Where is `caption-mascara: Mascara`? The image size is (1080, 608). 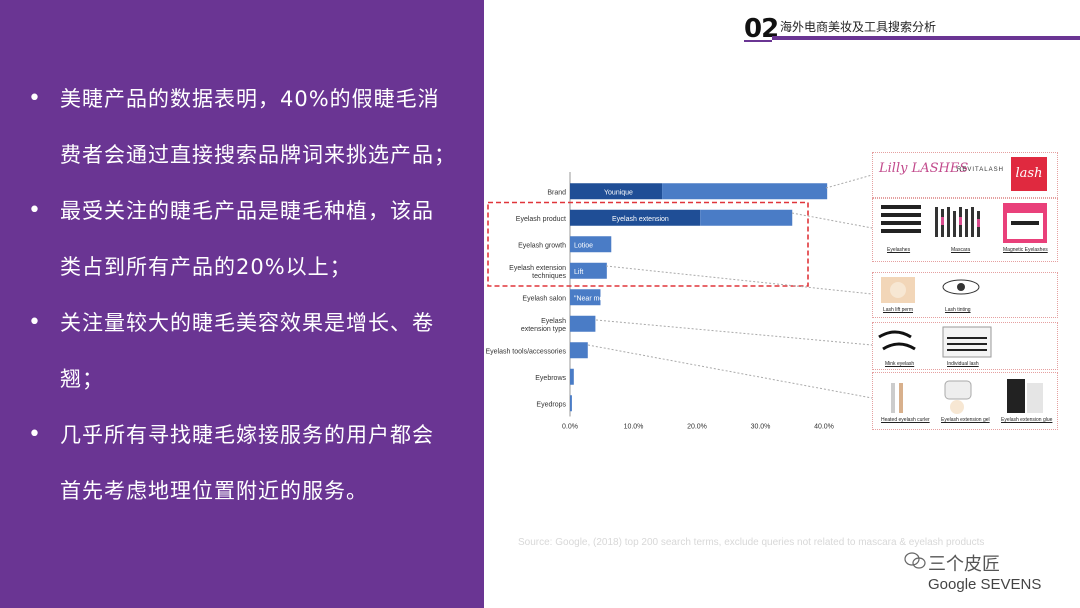 caption-mascara: Mascara is located at coordinates (961, 250).